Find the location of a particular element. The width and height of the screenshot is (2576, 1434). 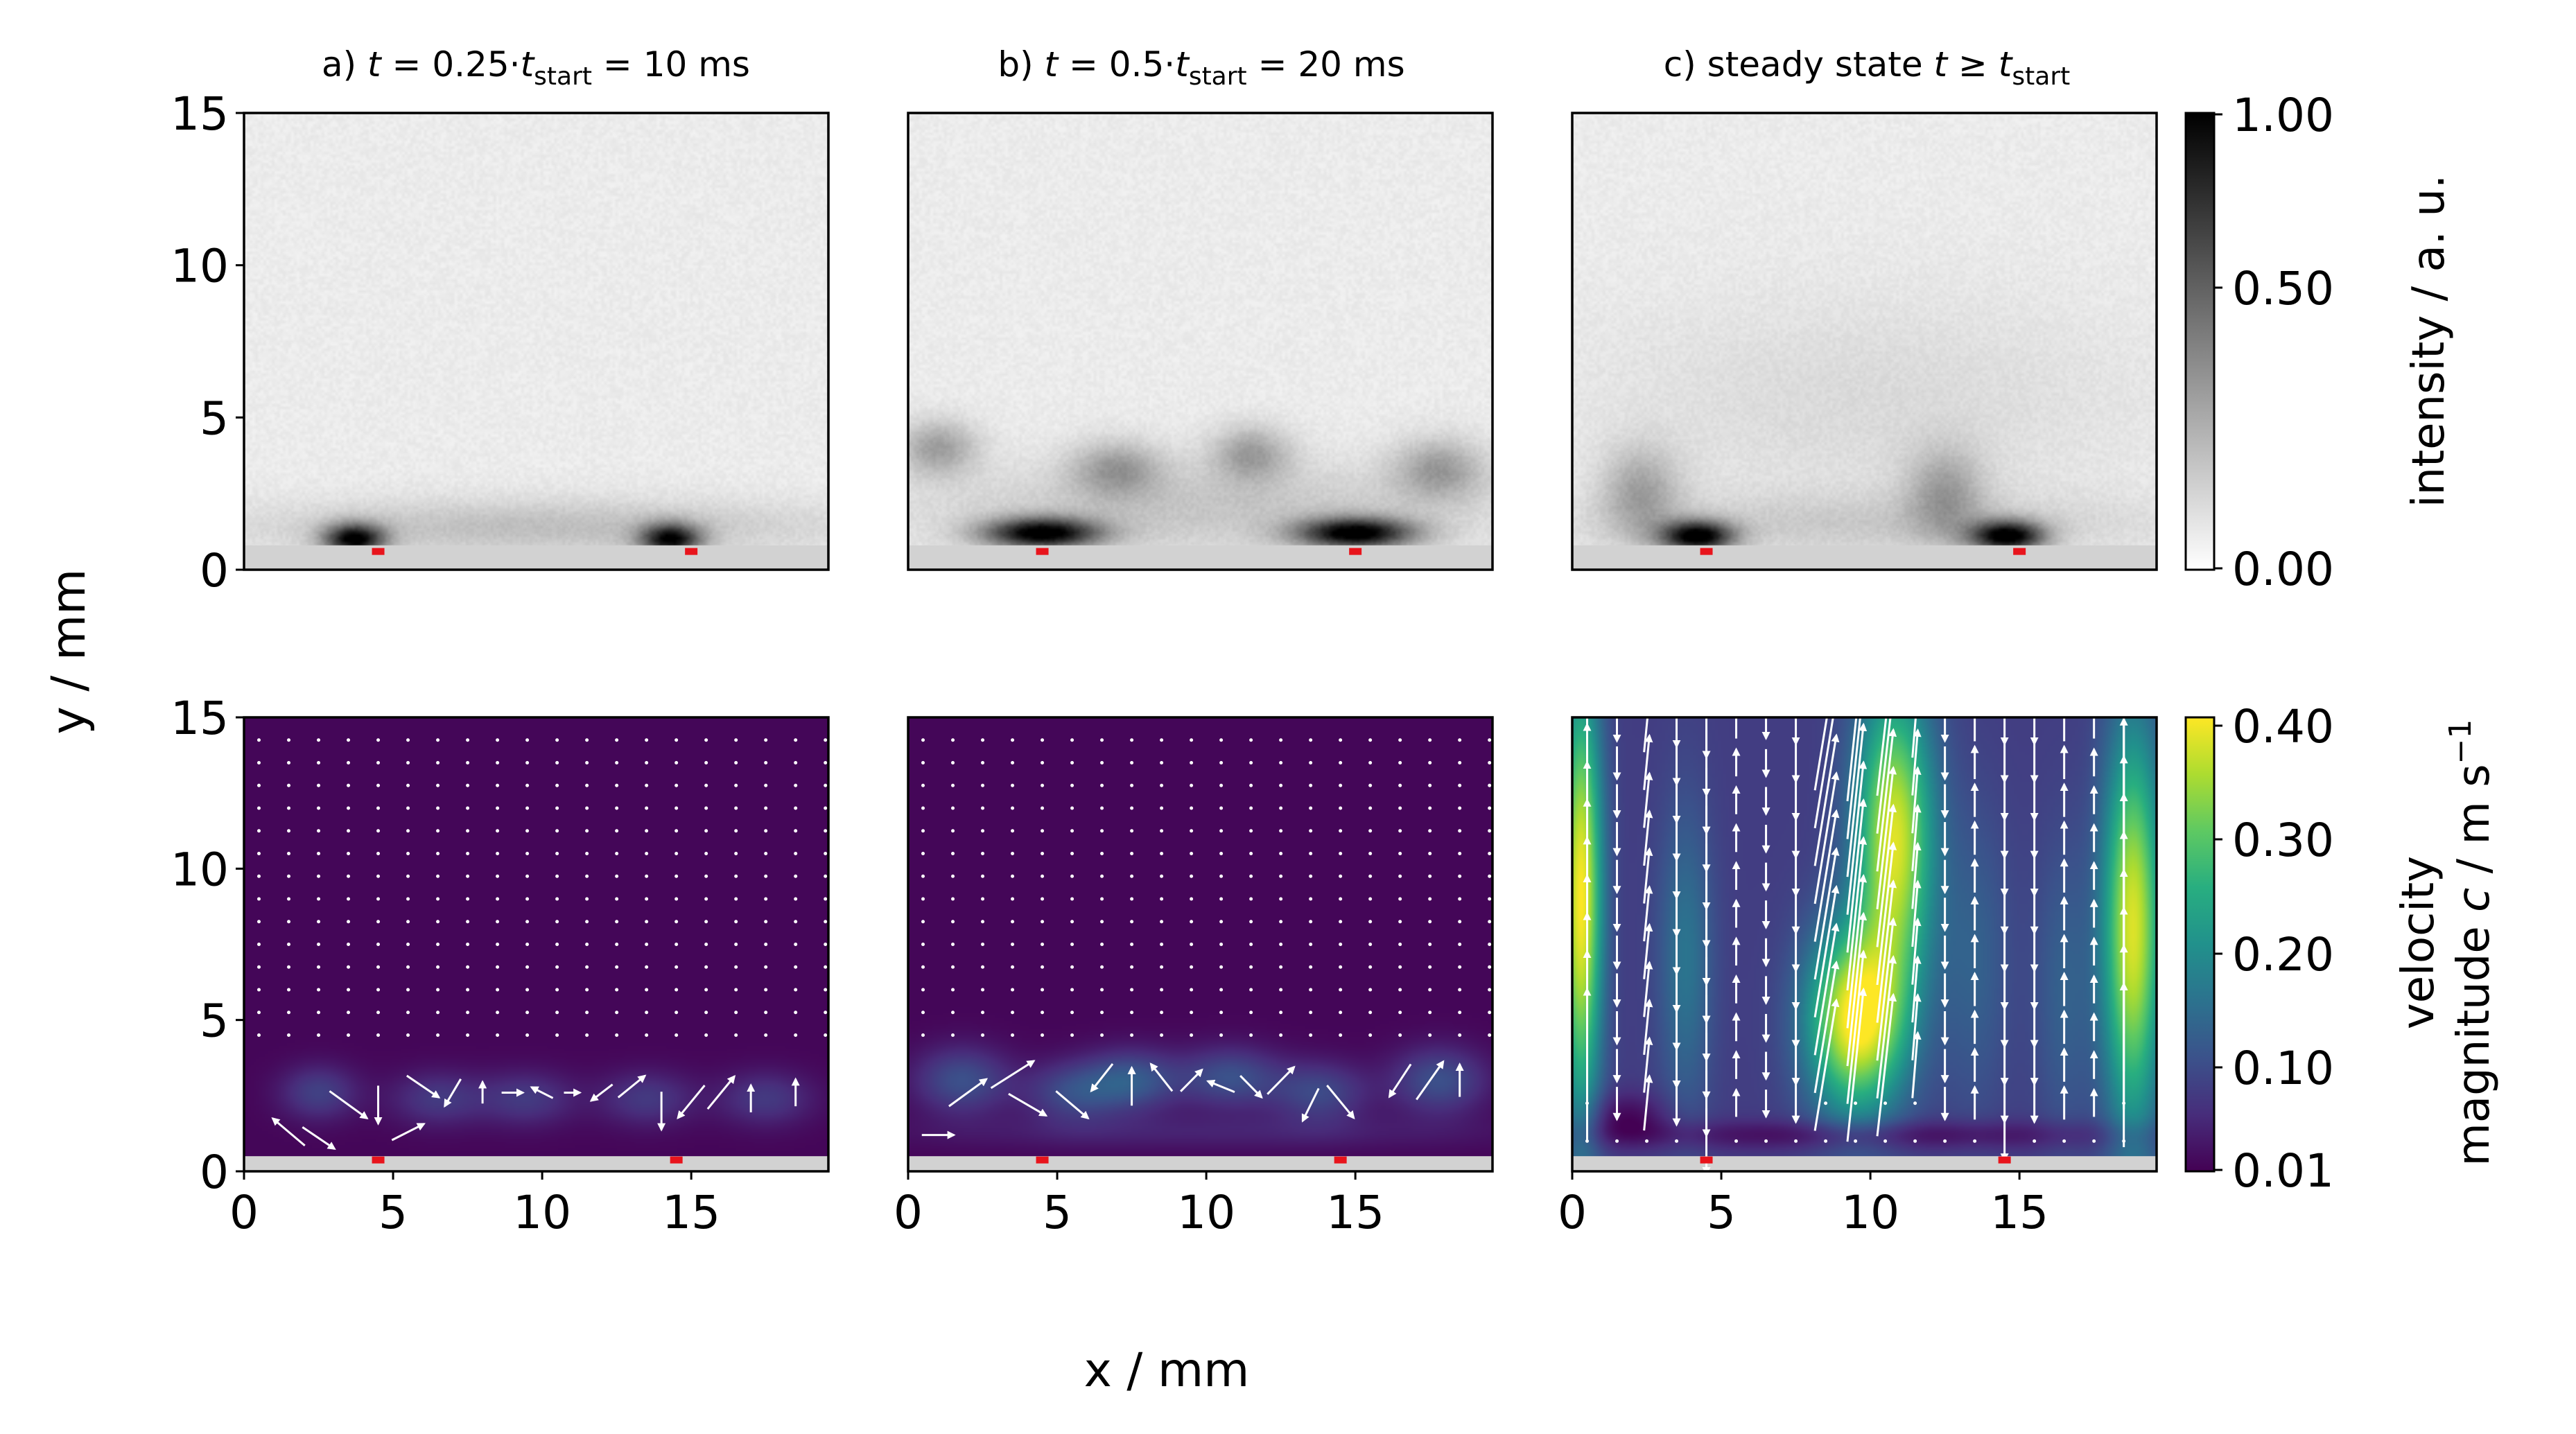

y-tick-label: 0 is located at coordinates (214, 1173).